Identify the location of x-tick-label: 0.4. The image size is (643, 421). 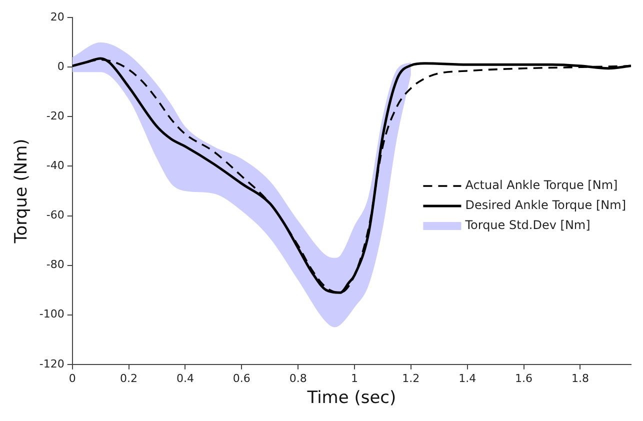
(185, 378).